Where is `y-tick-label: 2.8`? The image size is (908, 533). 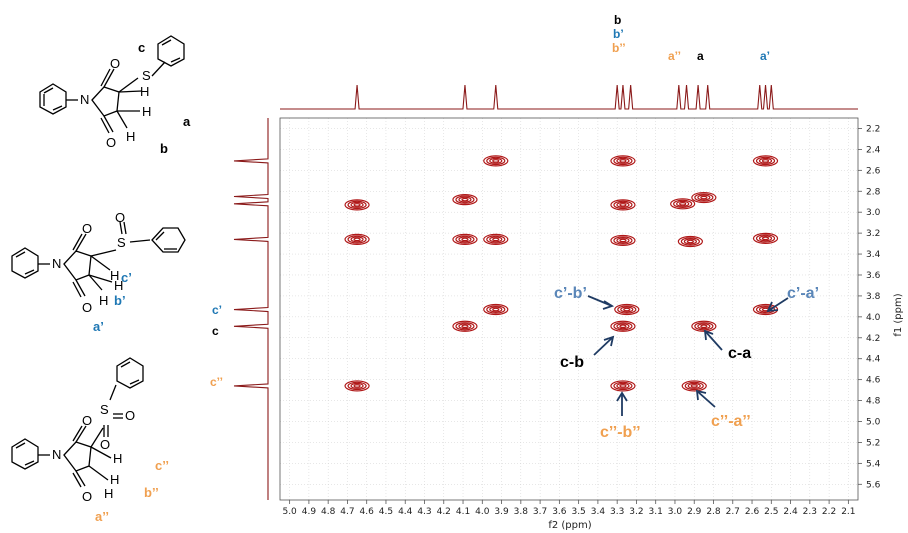 y-tick-label: 2.8 is located at coordinates (873, 192).